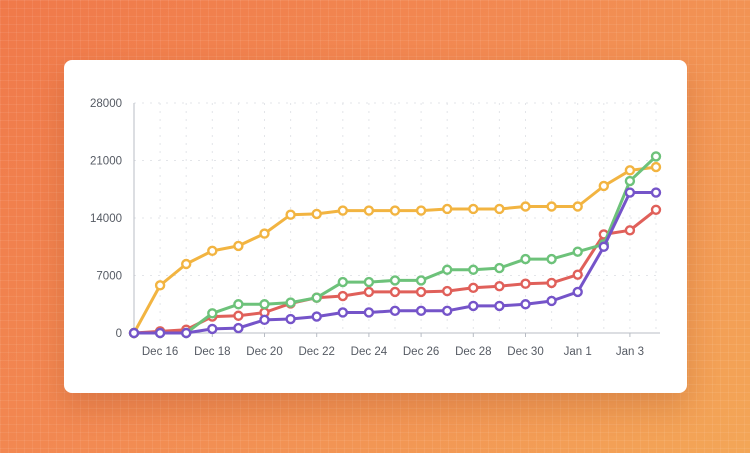  What do you see at coordinates (525, 352) in the screenshot?
I see `x-tick-label: Dec 30` at bounding box center [525, 352].